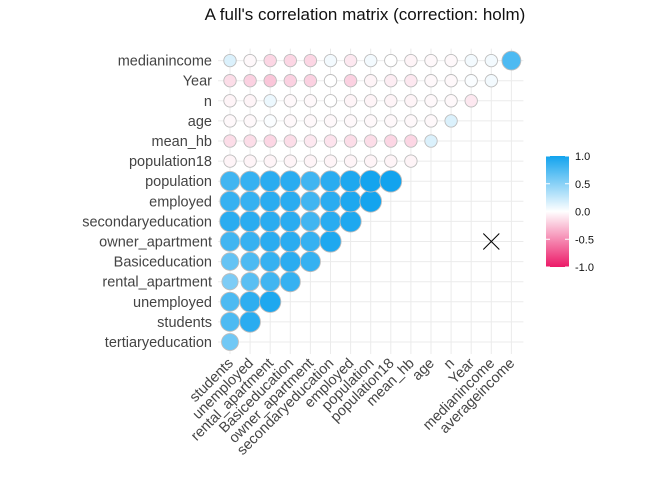  I want to click on correlation-cell: Year × population: -0.05, so click(371, 81).